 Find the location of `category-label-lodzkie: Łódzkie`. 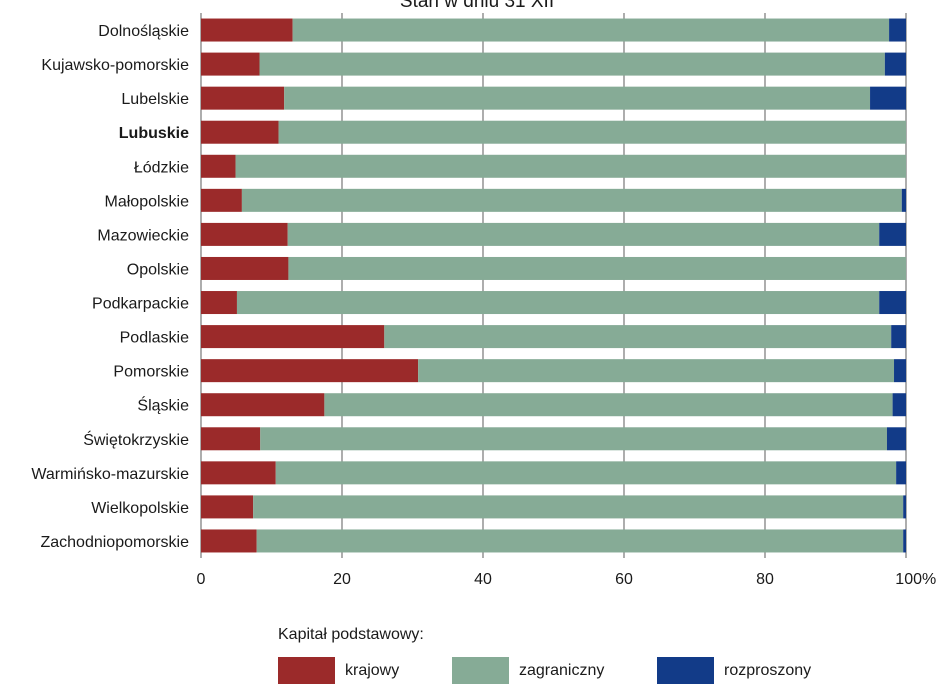

category-label-lodzkie: Łódzkie is located at coordinates (161, 167).